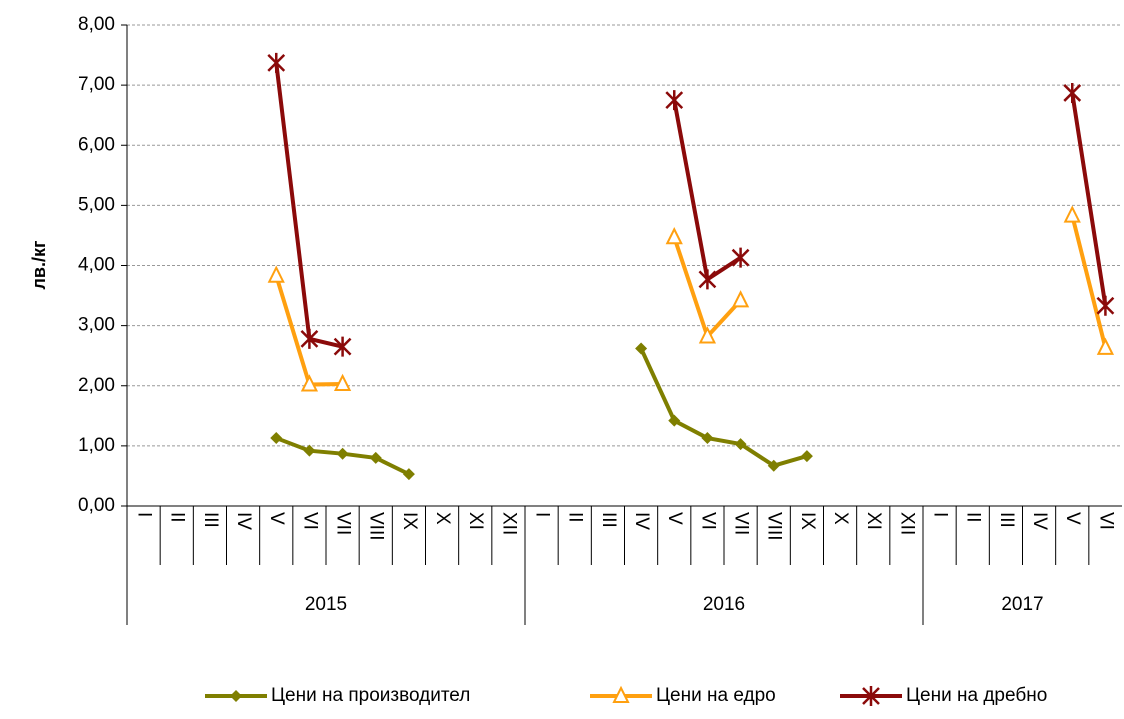  I want to click on group-label: 2015, so click(326, 604).